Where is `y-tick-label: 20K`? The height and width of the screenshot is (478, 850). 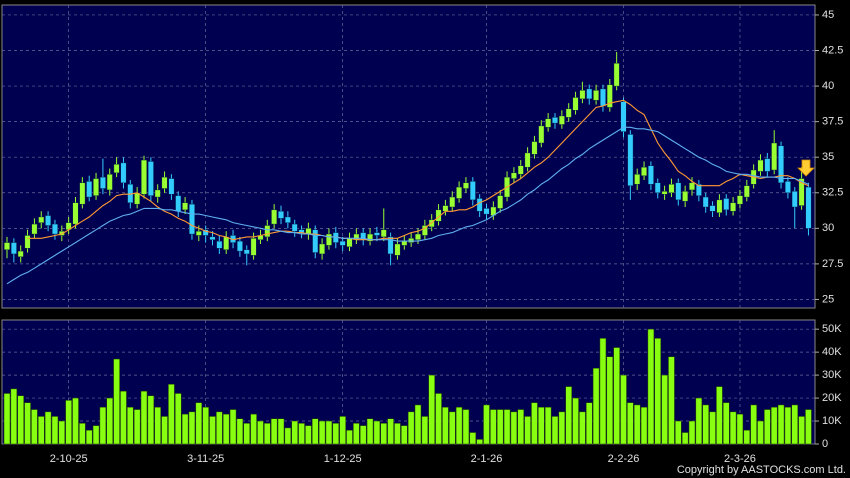
y-tick-label: 20K is located at coordinates (832, 398).